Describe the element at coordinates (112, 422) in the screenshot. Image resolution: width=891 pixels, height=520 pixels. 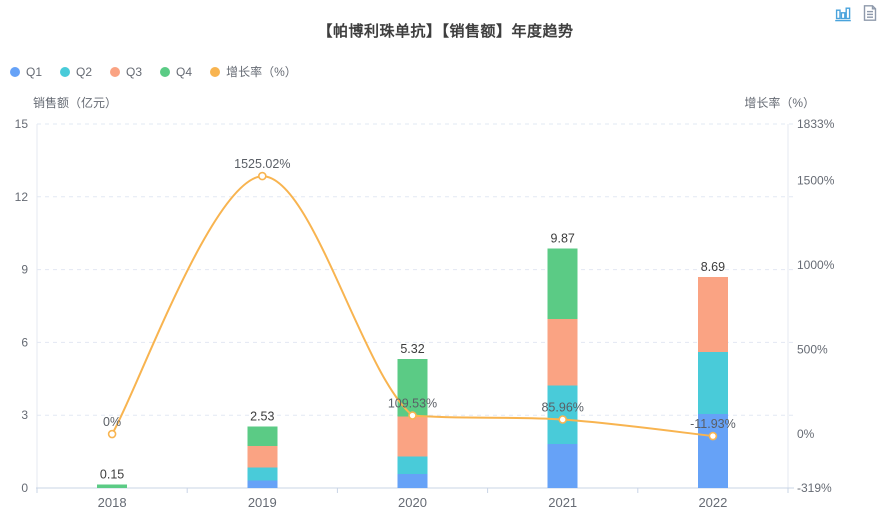
I see `line-point-label-2018: 0%` at that location.